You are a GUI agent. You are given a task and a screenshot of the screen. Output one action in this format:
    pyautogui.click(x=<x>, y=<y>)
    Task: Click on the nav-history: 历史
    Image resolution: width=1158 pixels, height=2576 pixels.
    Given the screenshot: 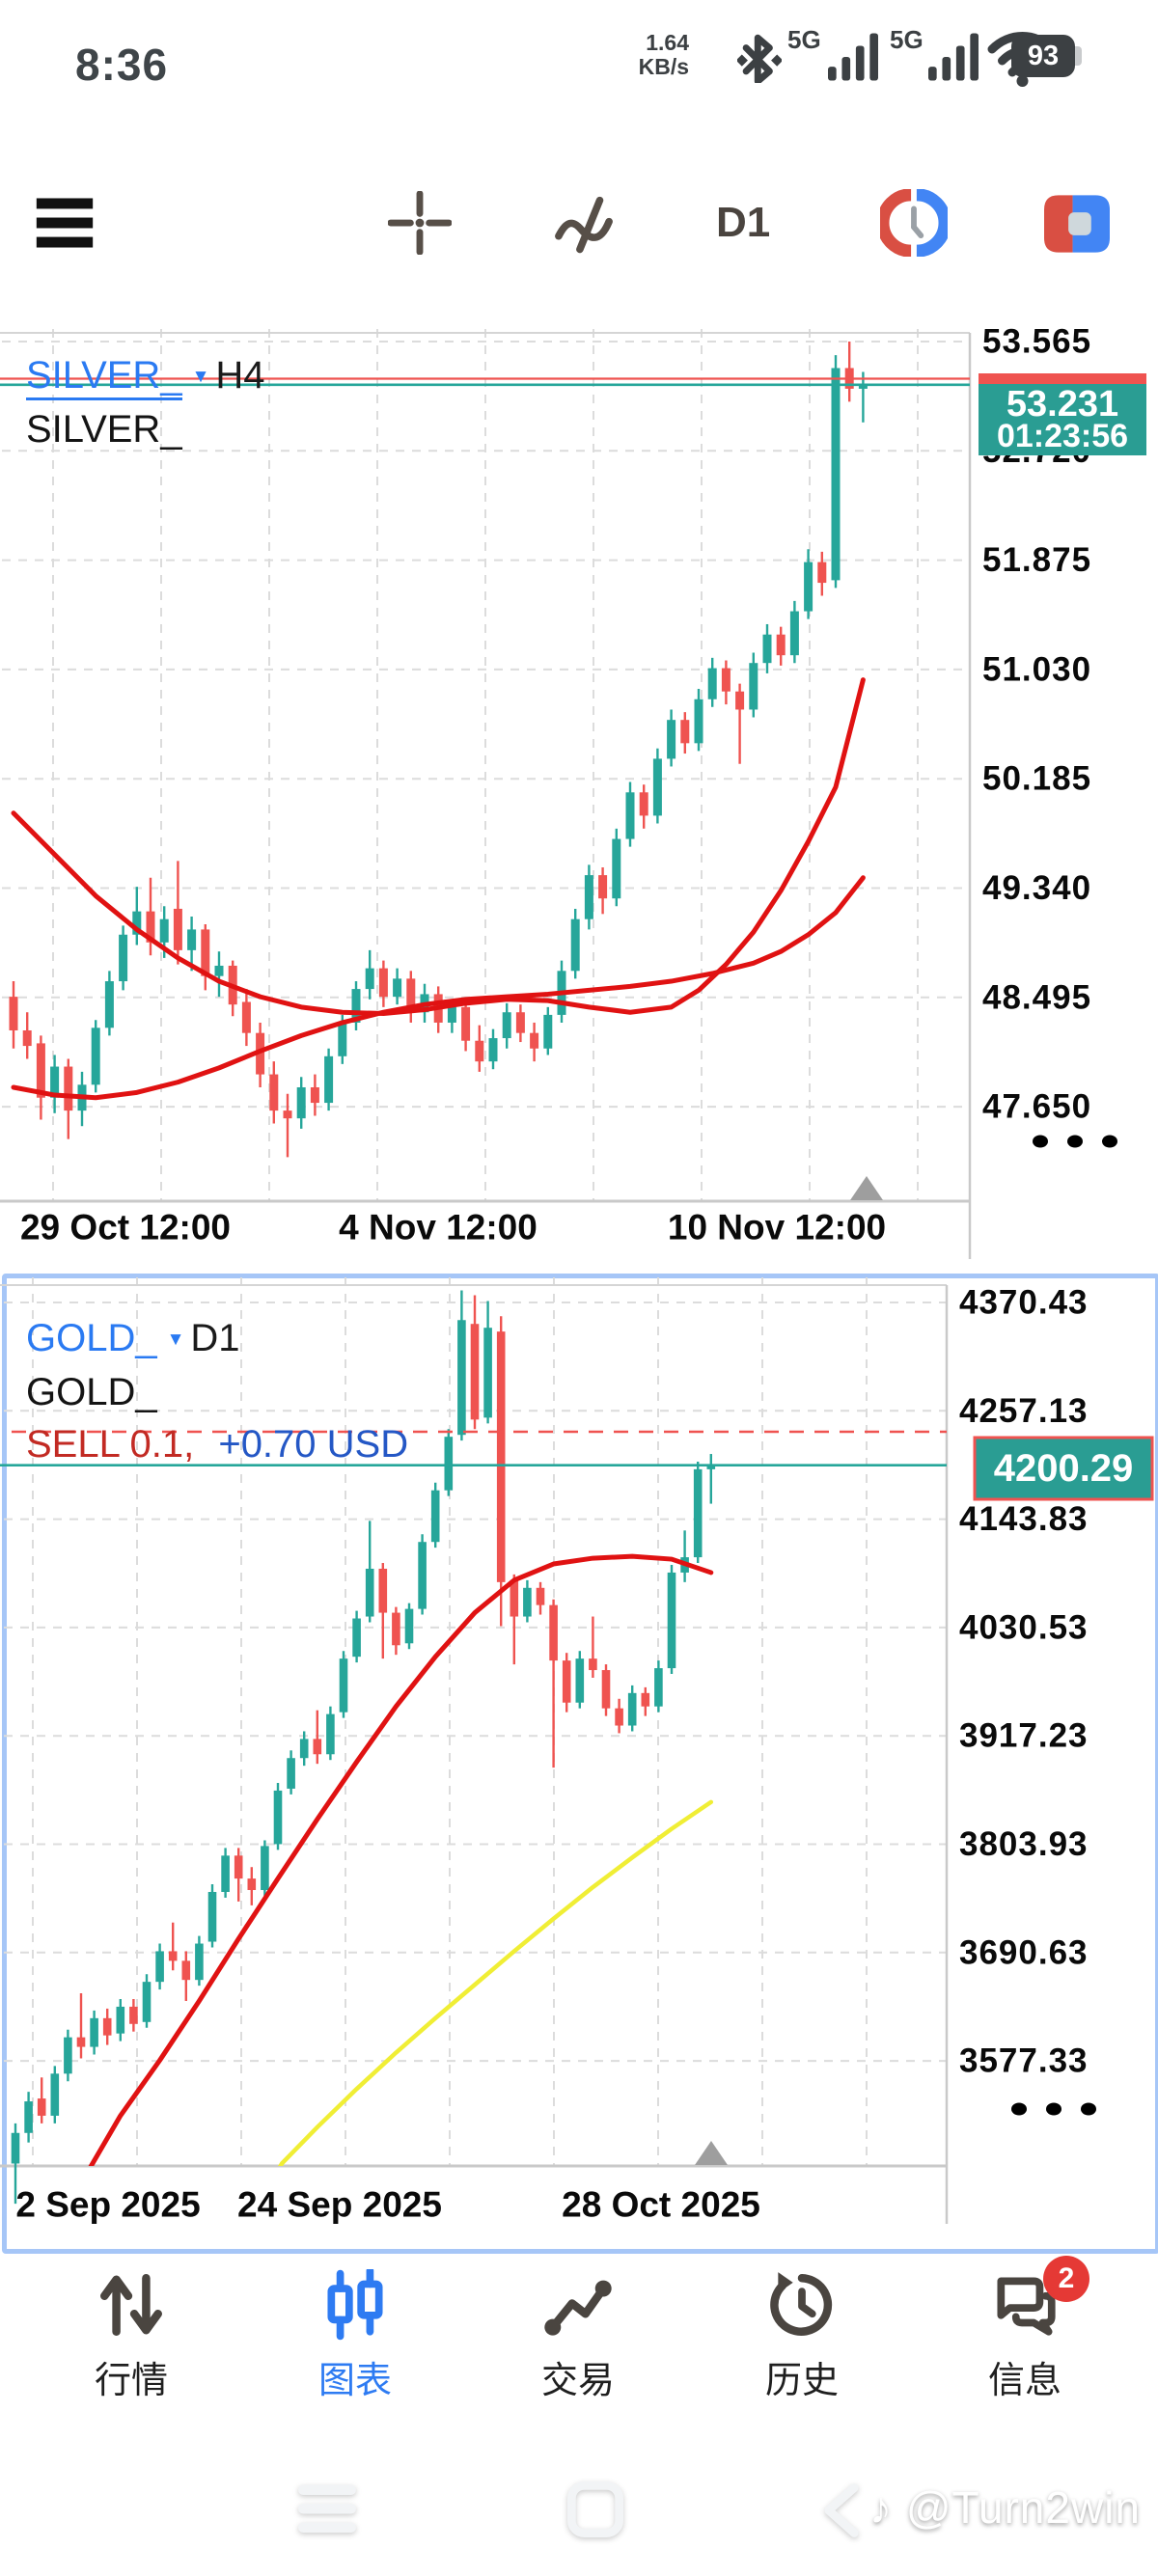 What is the action you would take?
    pyautogui.click(x=802, y=2336)
    